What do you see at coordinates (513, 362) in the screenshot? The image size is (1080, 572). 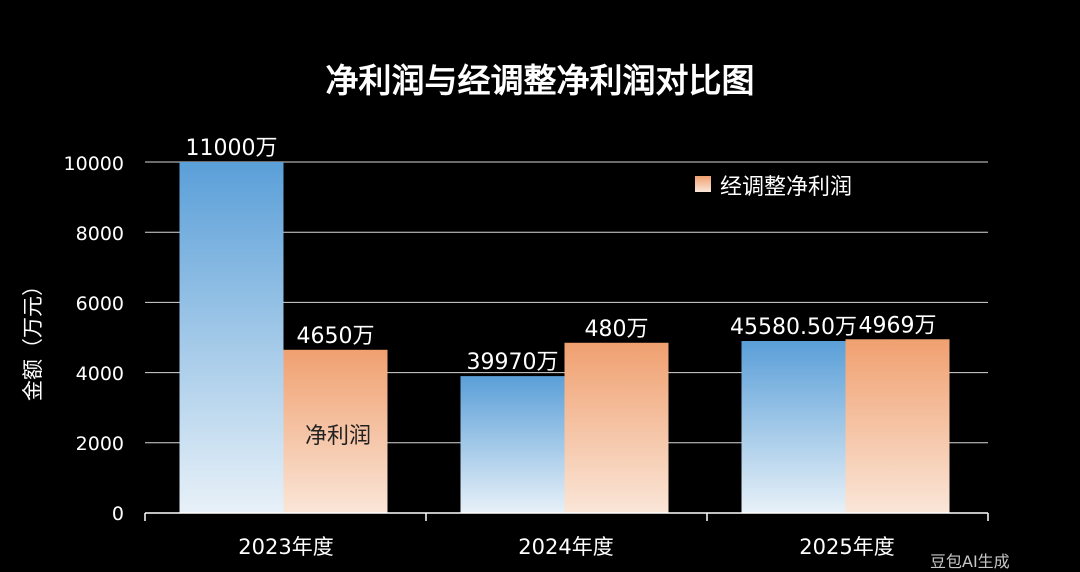 I see `data-label: 39970万` at bounding box center [513, 362].